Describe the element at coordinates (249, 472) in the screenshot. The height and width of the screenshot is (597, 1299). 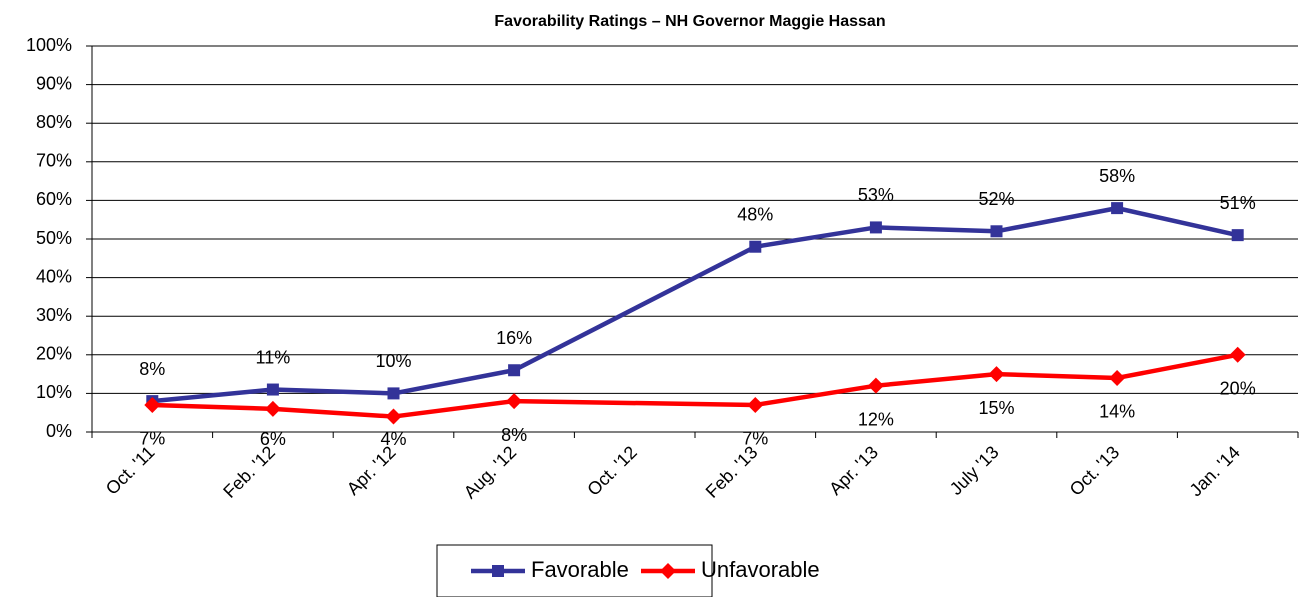
I see `x-tick-label: Feb. '12` at that location.